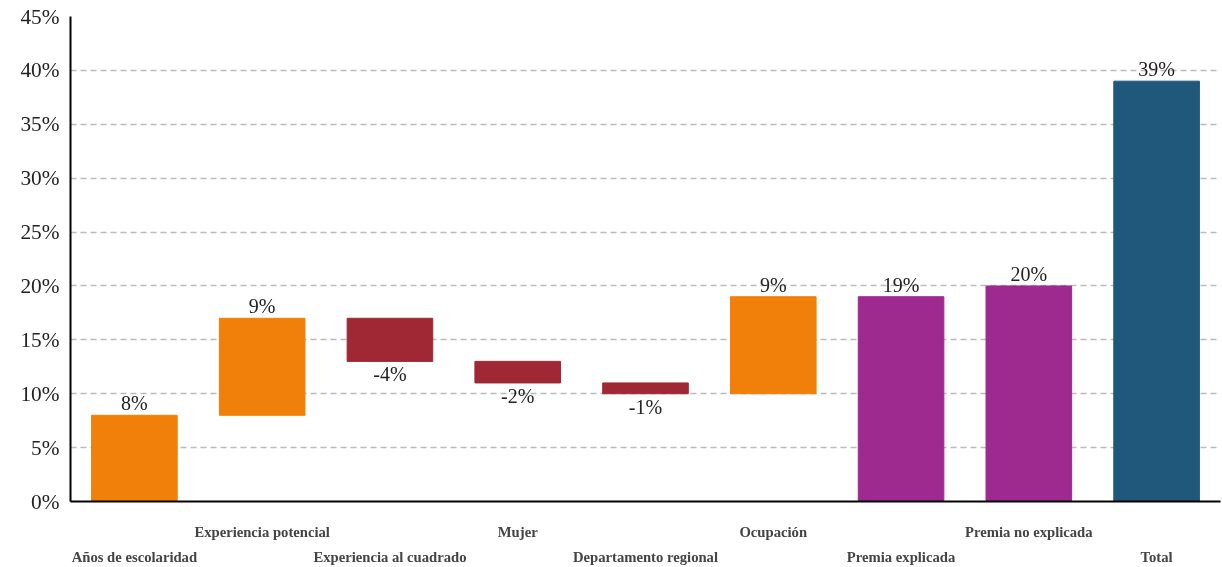 This screenshot has height=567, width=1222. What do you see at coordinates (518, 395) in the screenshot?
I see `data-label: -2%` at bounding box center [518, 395].